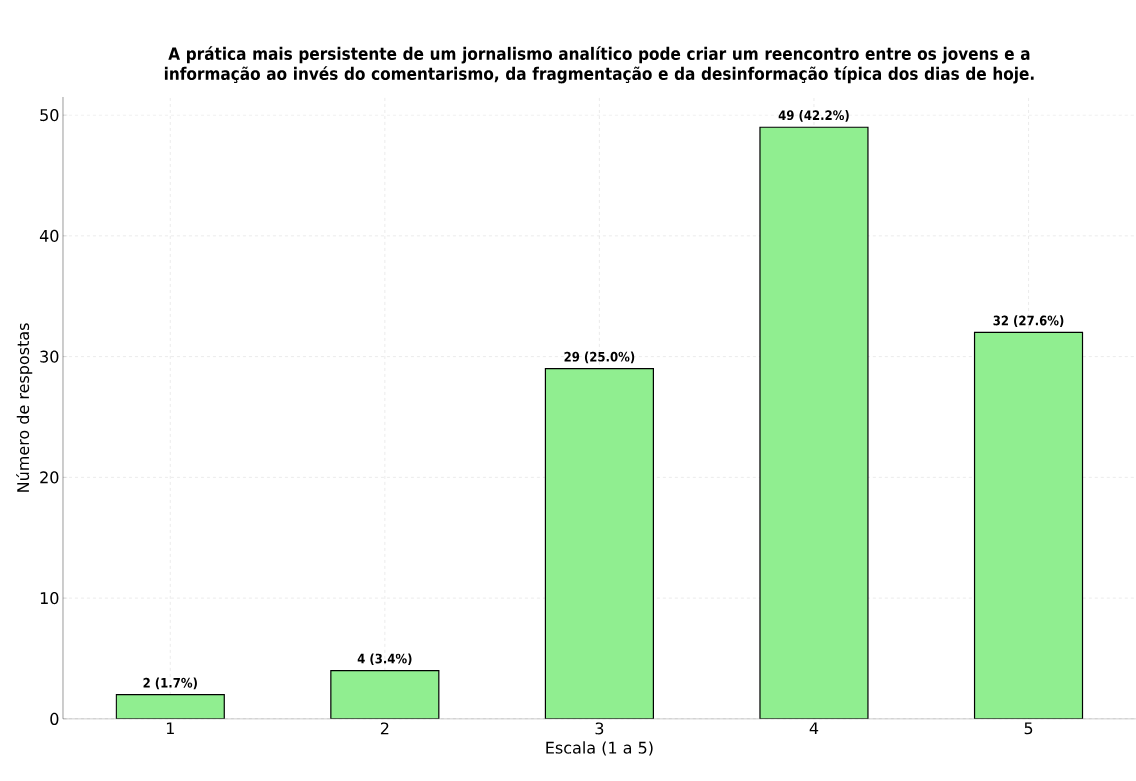 The height and width of the screenshot is (781, 1136). I want to click on y-tick-label: 0, so click(54, 718).